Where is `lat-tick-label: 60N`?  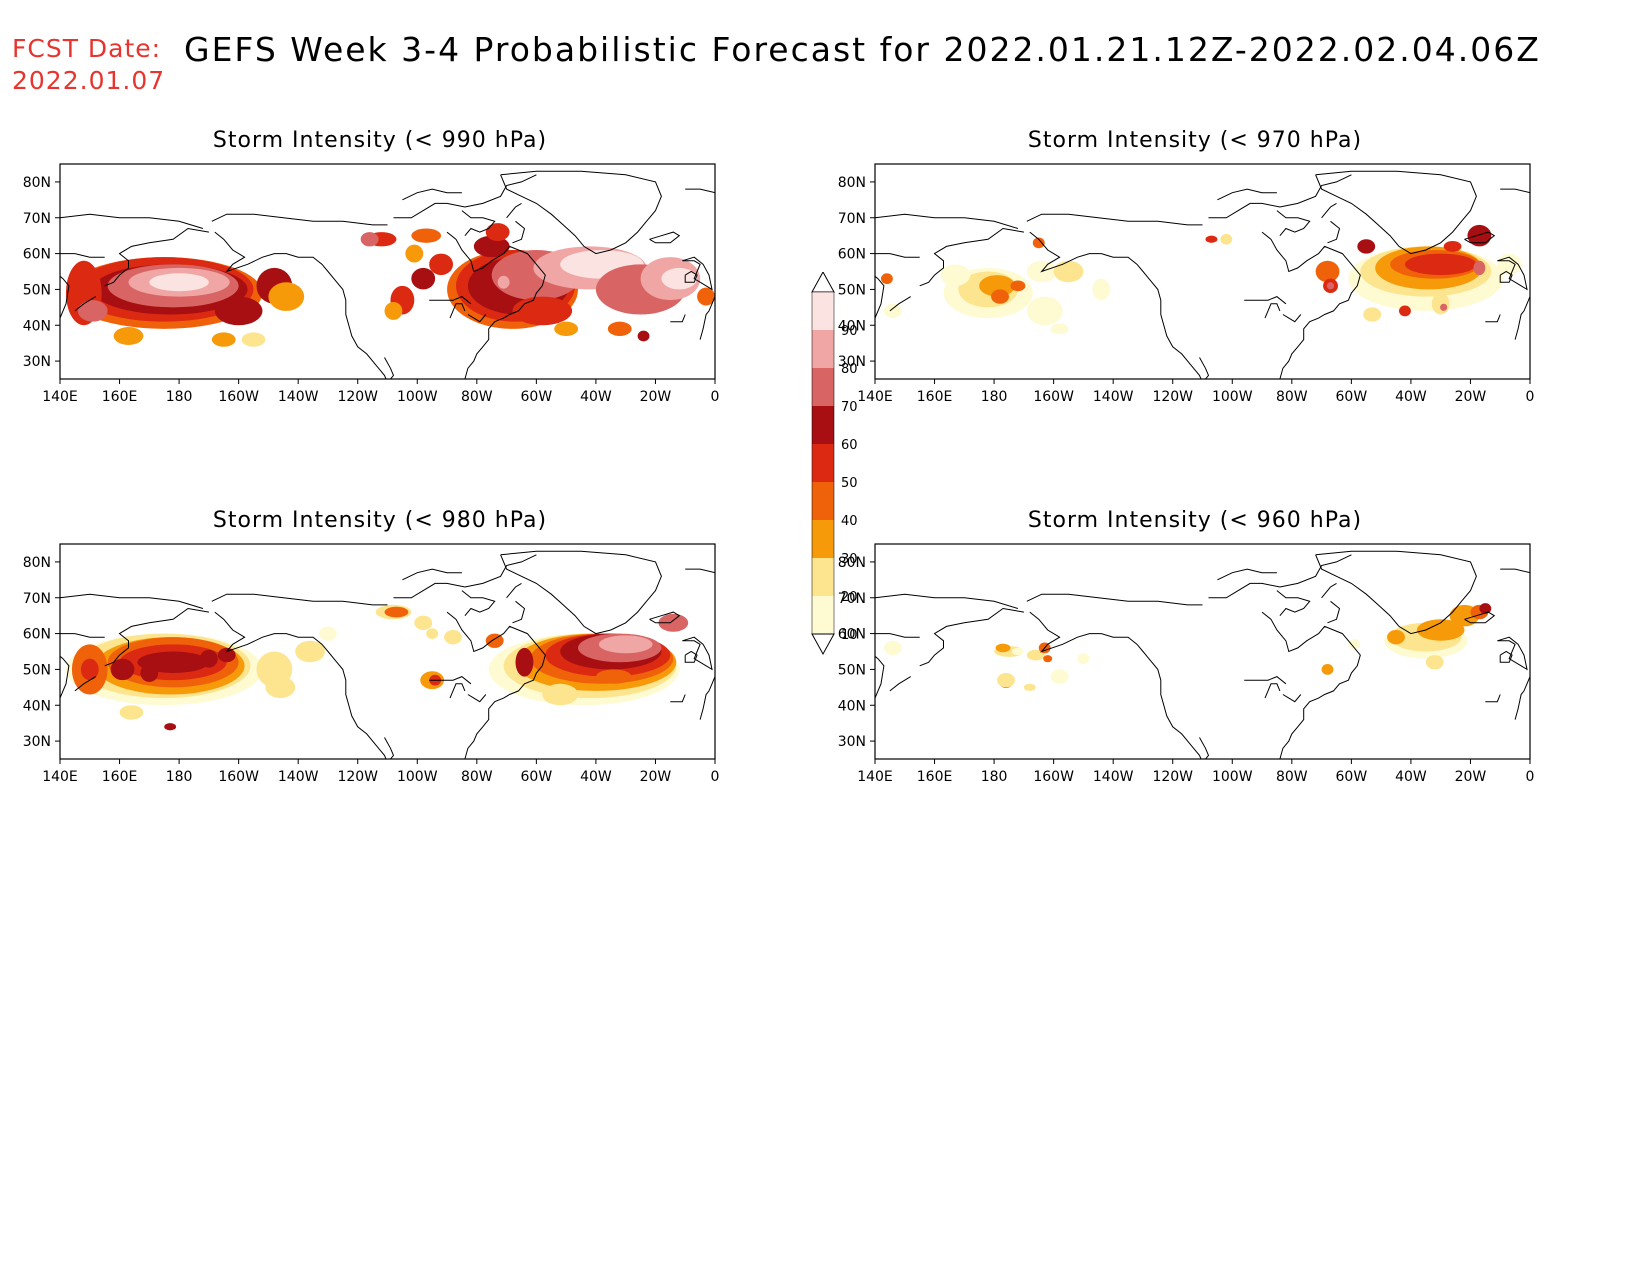 lat-tick-label: 60N is located at coordinates (37, 635).